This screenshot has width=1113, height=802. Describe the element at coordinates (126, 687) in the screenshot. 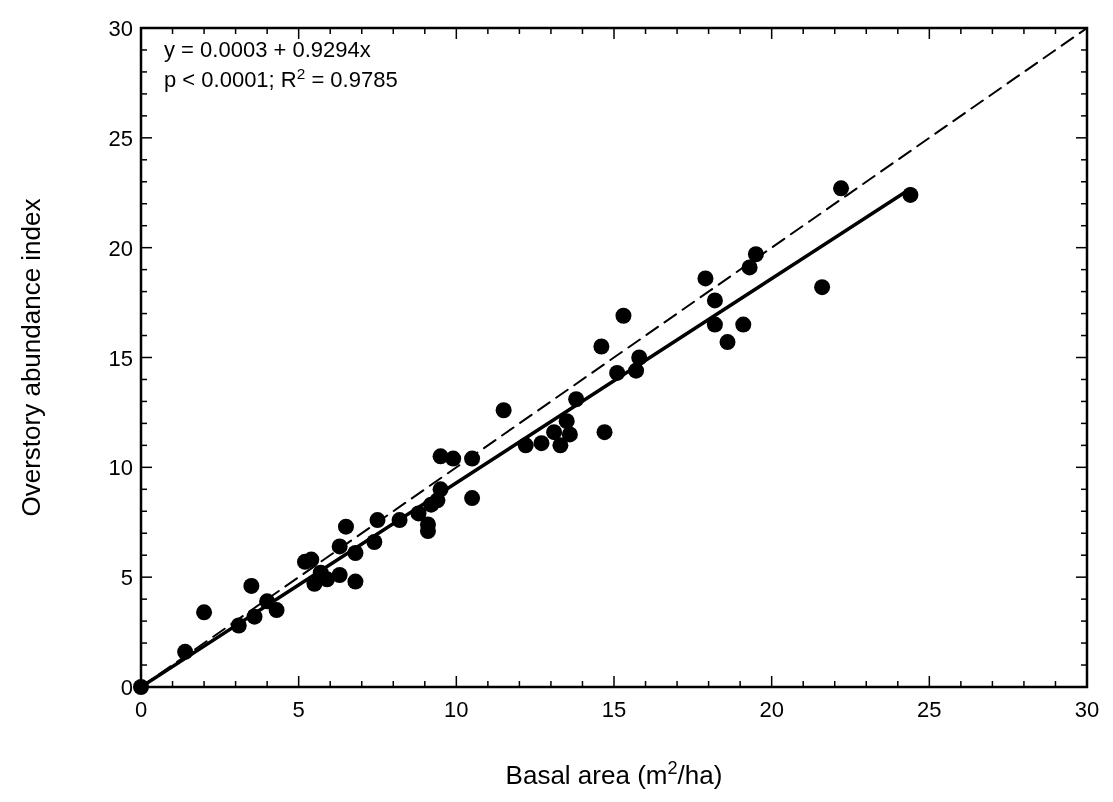

I see `y-tick-label: 0` at that location.